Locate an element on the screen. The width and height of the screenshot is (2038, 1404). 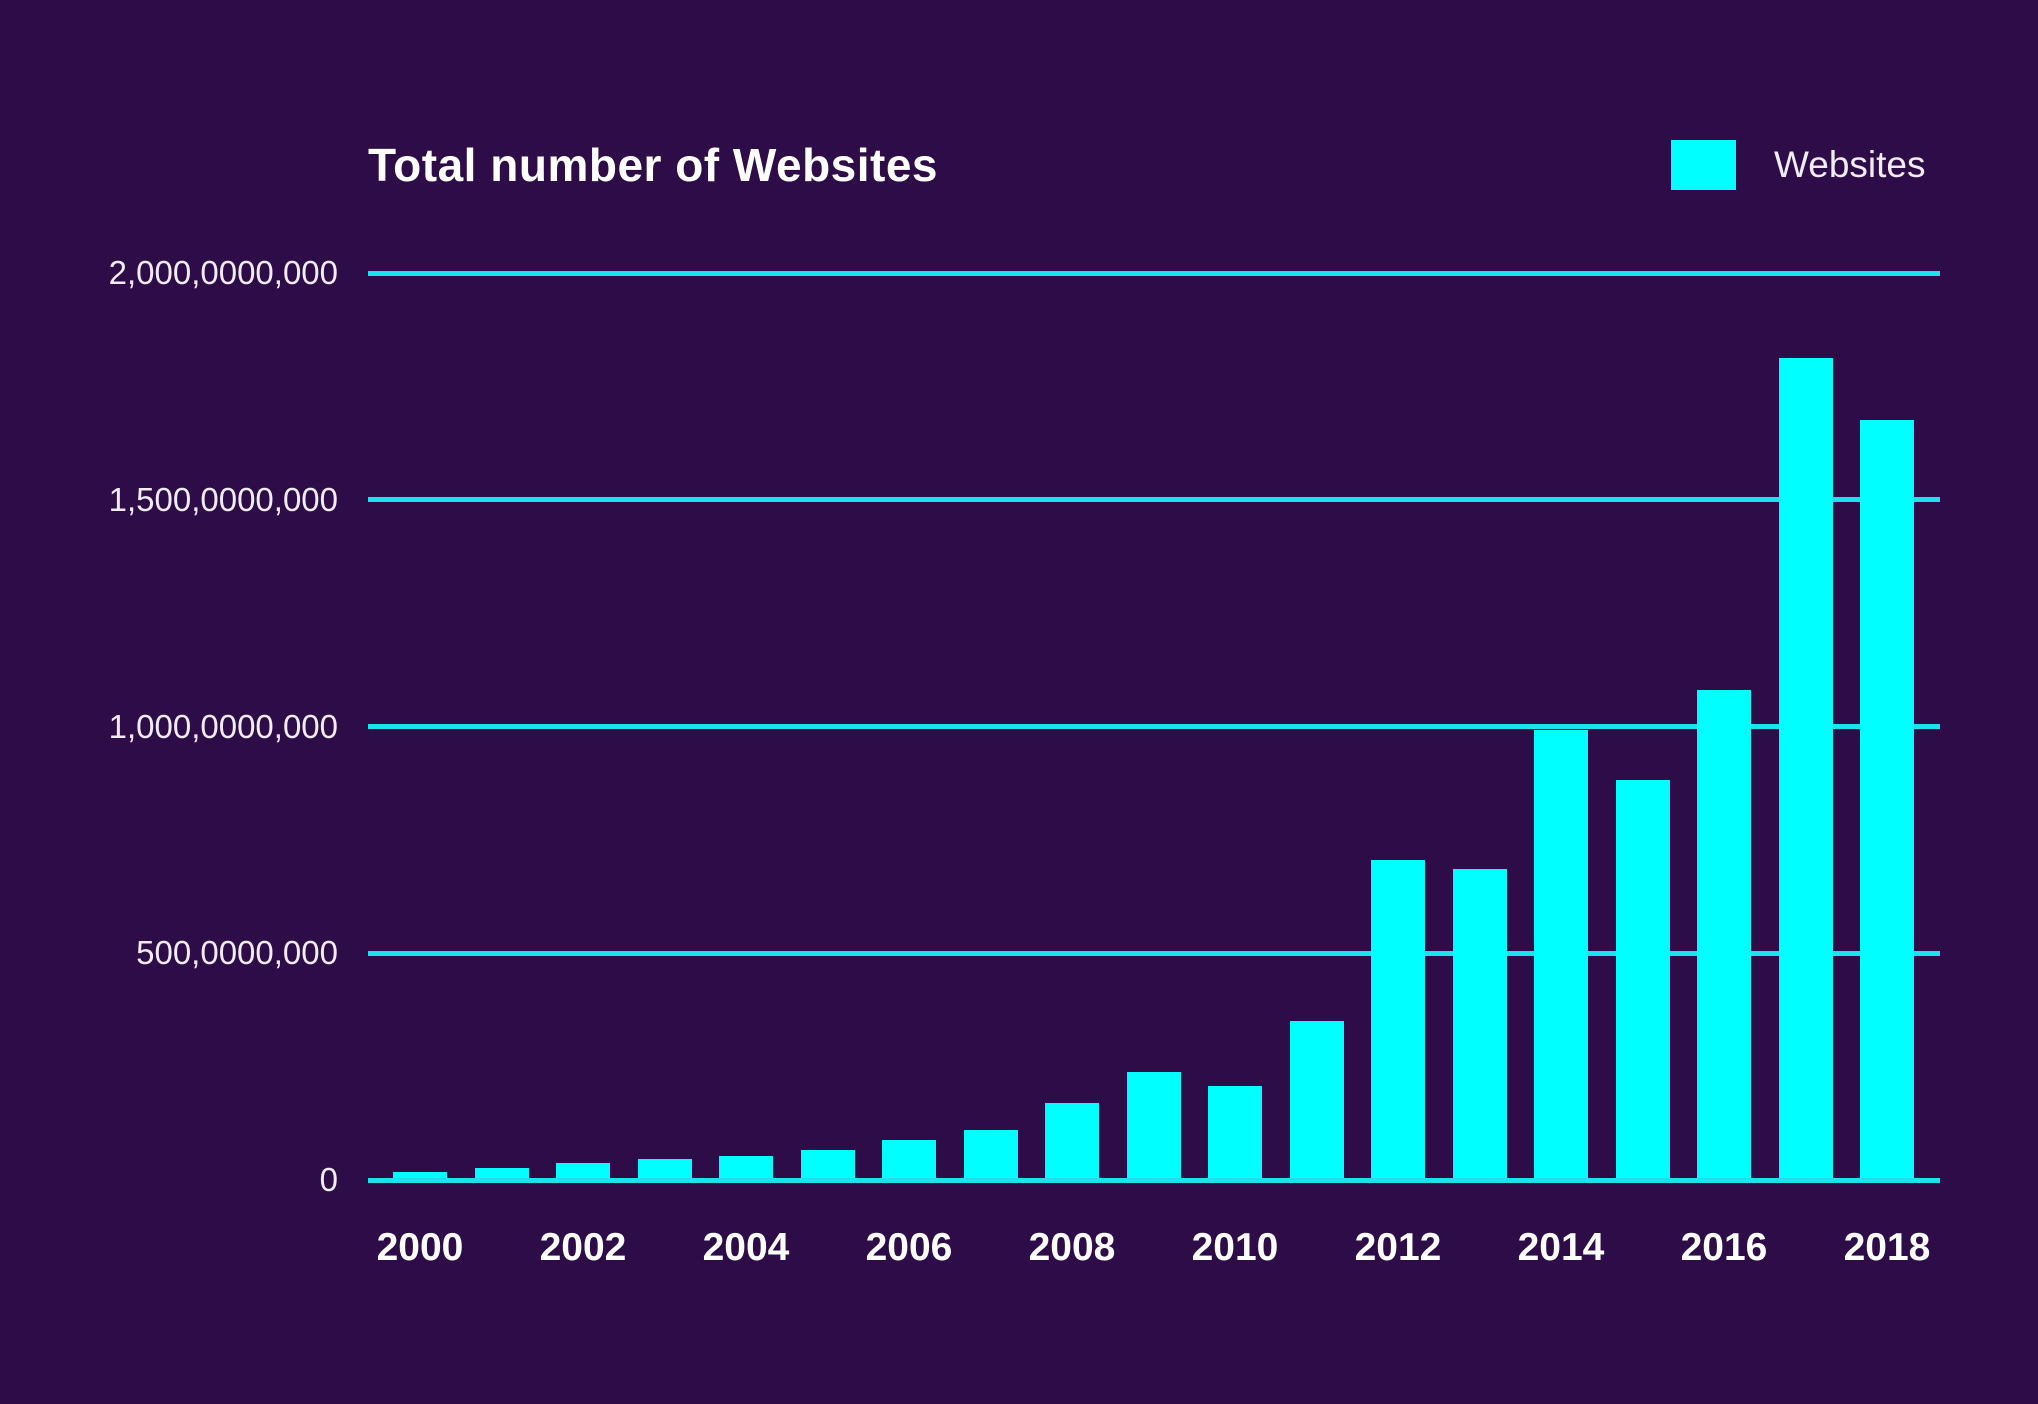
y-axis-label: 2,000,0000,000 is located at coordinates (223, 272).